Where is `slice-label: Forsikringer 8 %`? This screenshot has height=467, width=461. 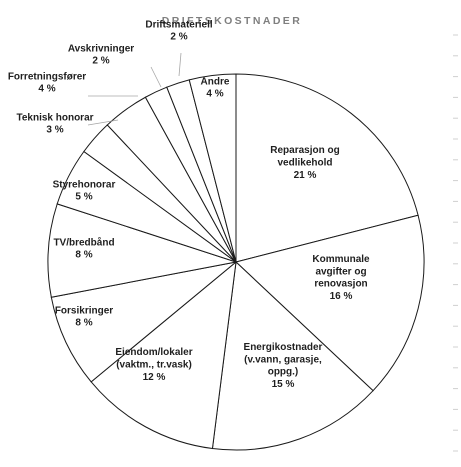
slice-label: Forsikringer 8 % is located at coordinates (84, 316).